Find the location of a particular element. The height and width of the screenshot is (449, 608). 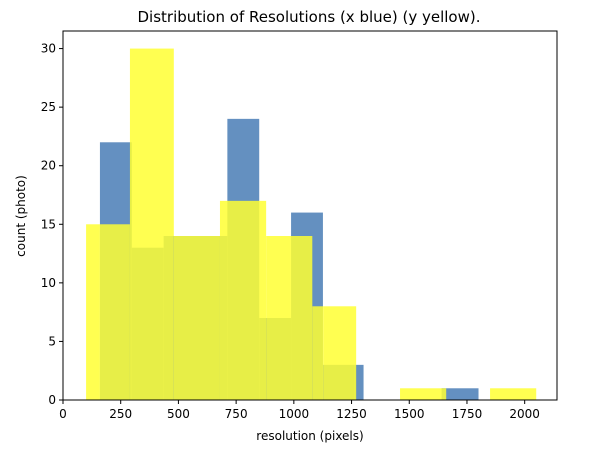

x-tick-label-6: 1500 is located at coordinates (409, 414).